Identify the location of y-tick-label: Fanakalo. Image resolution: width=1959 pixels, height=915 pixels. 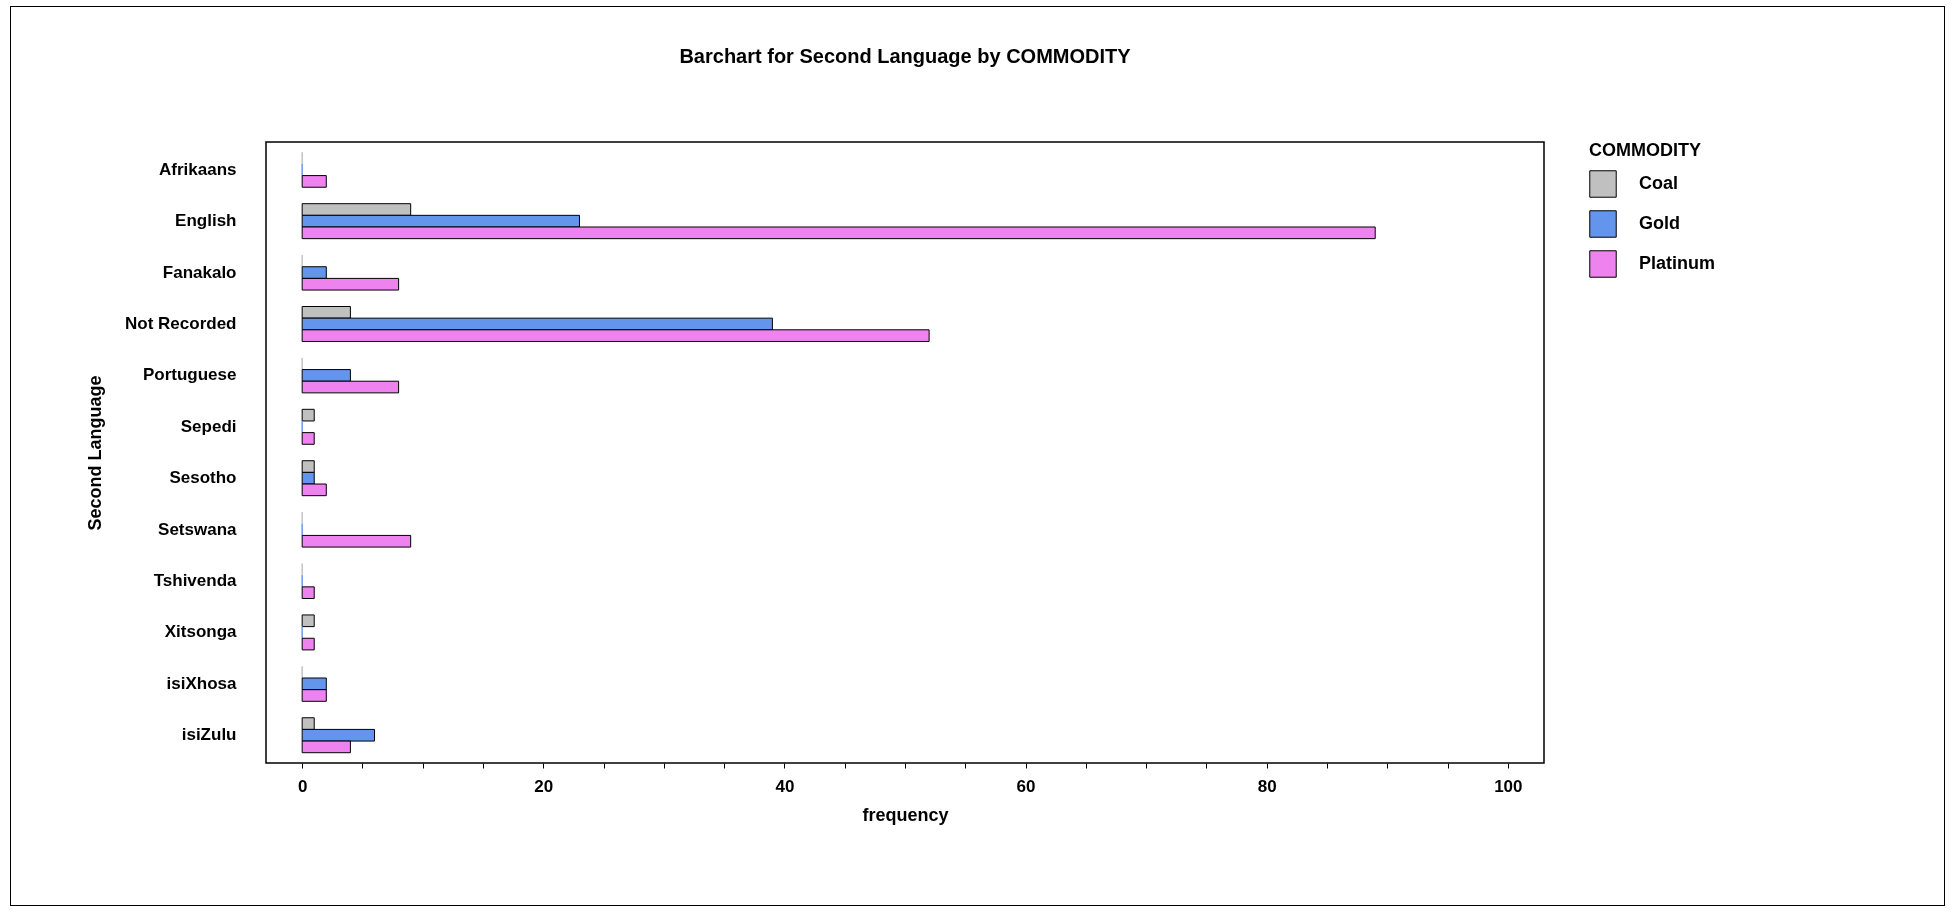
(199, 272).